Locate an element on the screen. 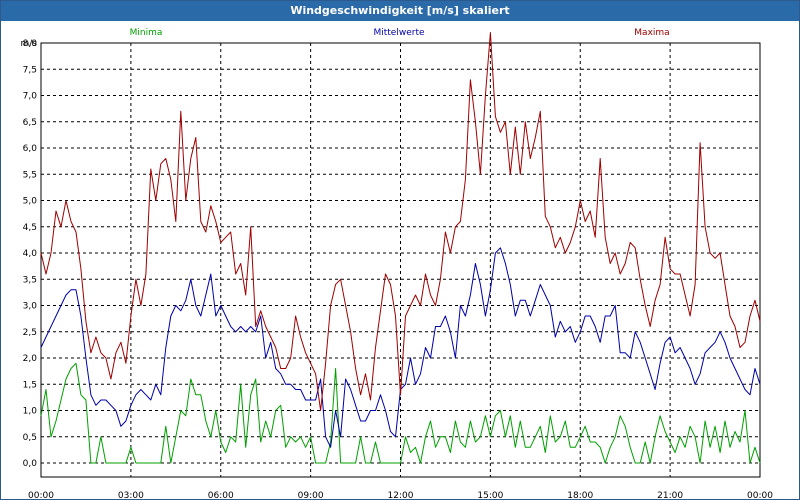  x-tick-time: 03:00 is located at coordinates (131, 495).